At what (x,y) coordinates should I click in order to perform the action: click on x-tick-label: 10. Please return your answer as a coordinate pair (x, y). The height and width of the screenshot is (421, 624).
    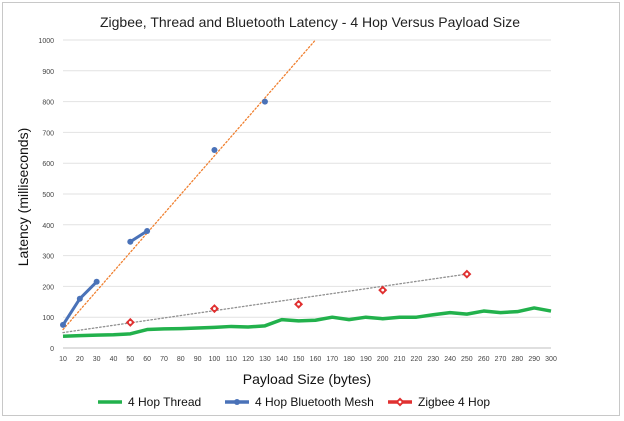
    Looking at the image, I should click on (63, 359).